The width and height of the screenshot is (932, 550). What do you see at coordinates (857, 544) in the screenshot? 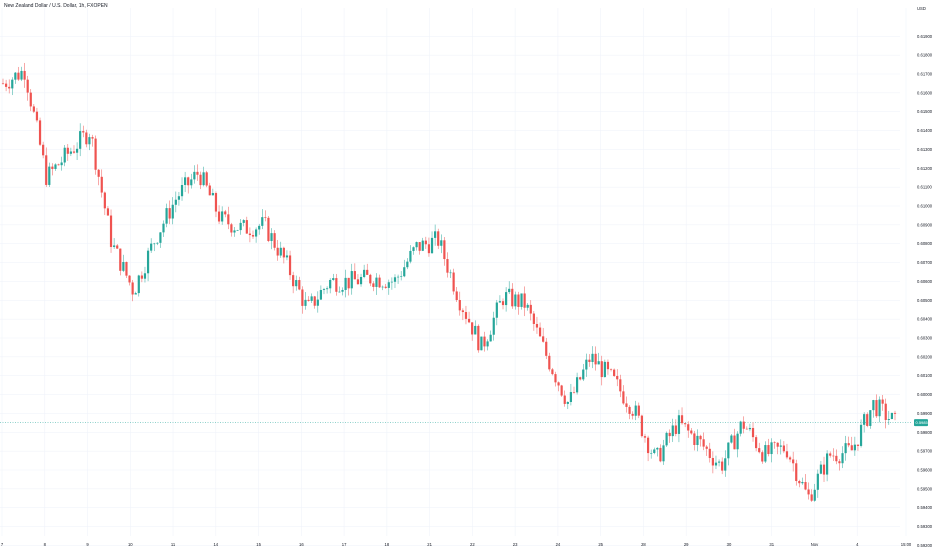
I see `time-tick-label: 4` at bounding box center [857, 544].